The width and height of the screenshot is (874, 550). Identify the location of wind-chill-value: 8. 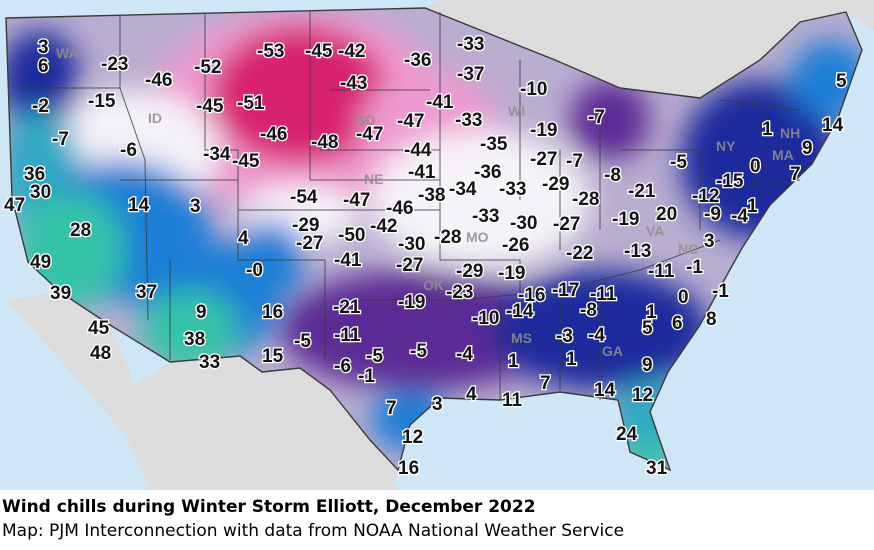
(711, 319).